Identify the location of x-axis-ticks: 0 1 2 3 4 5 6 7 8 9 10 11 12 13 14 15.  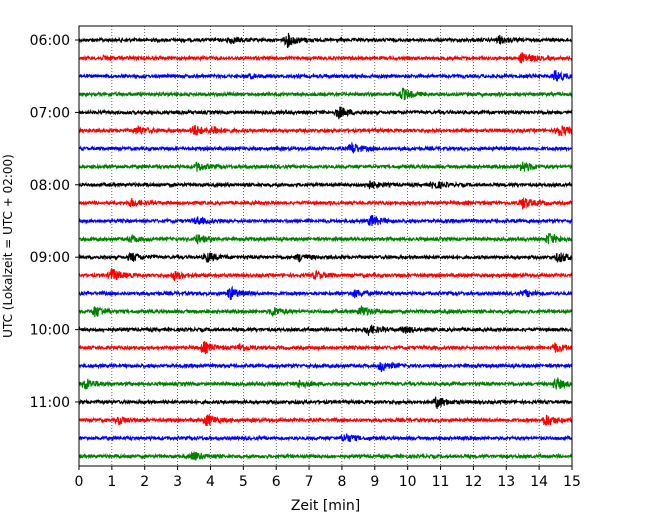
(328, 478).